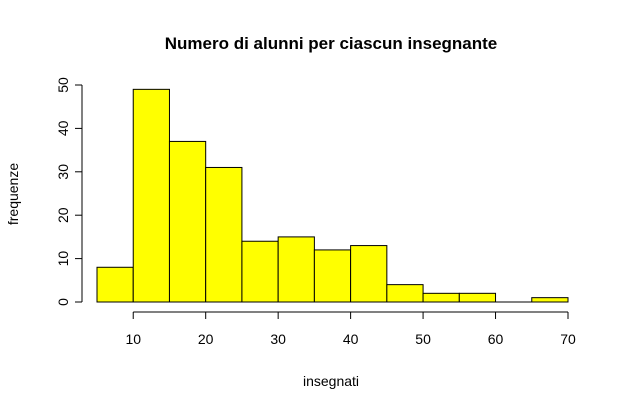  Describe the element at coordinates (496, 339) in the screenshot. I see `x-tick-label: 60` at that location.